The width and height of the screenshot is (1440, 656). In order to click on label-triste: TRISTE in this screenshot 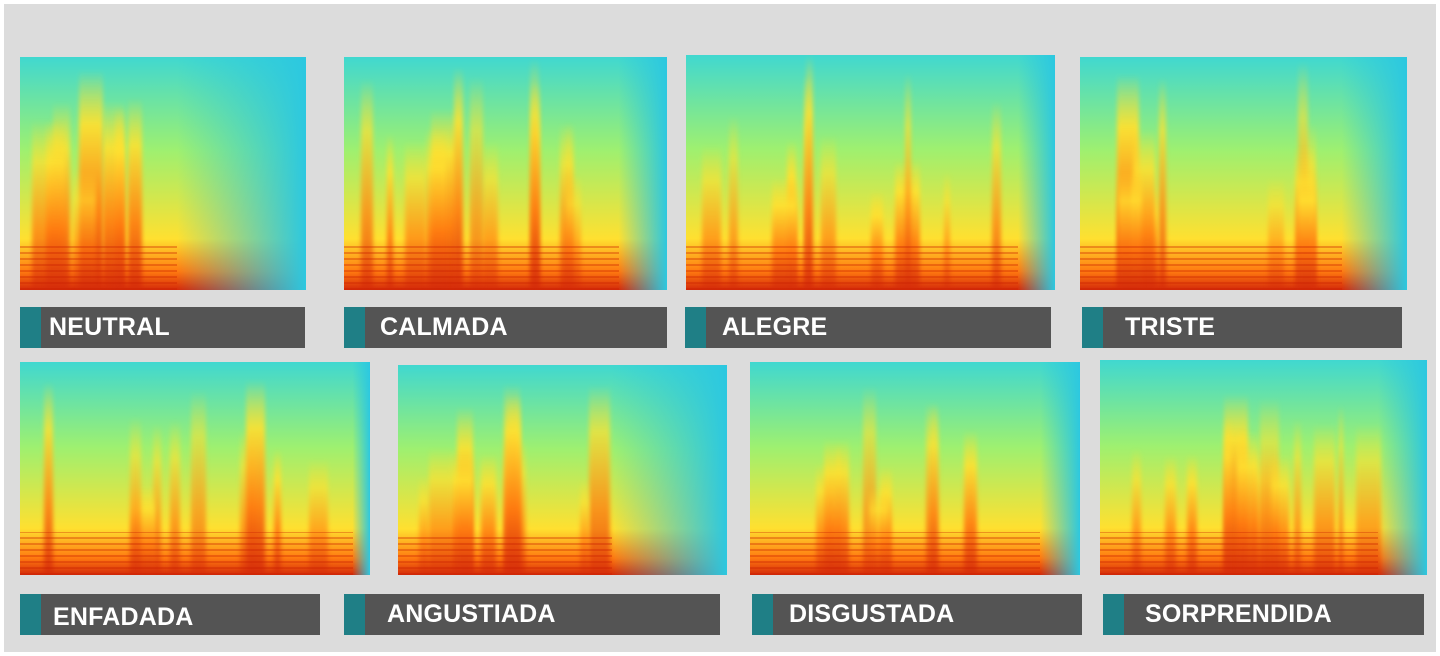, I will do `click(1242, 327)`.